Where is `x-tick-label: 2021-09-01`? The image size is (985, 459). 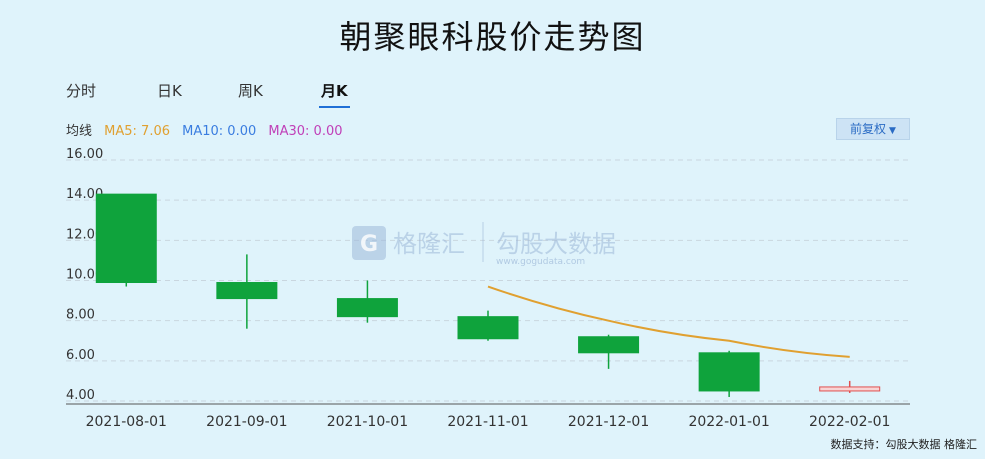 x-tick-label: 2021-09-01 is located at coordinates (246, 422).